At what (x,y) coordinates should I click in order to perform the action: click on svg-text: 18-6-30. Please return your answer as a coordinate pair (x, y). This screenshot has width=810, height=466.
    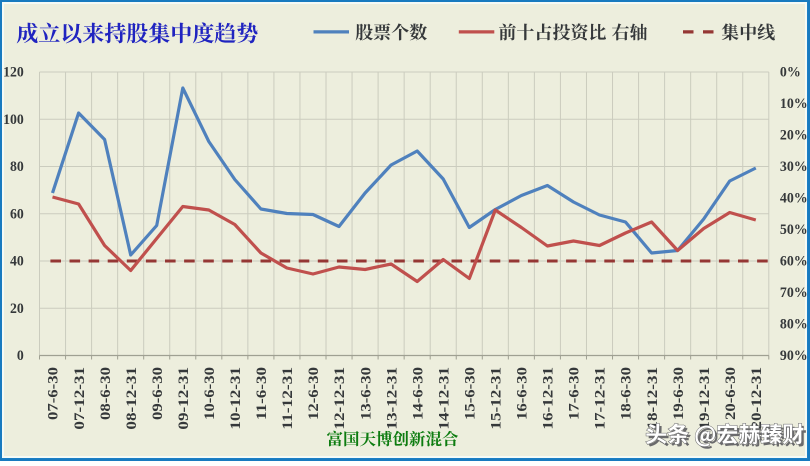
    Looking at the image, I should click on (627, 393).